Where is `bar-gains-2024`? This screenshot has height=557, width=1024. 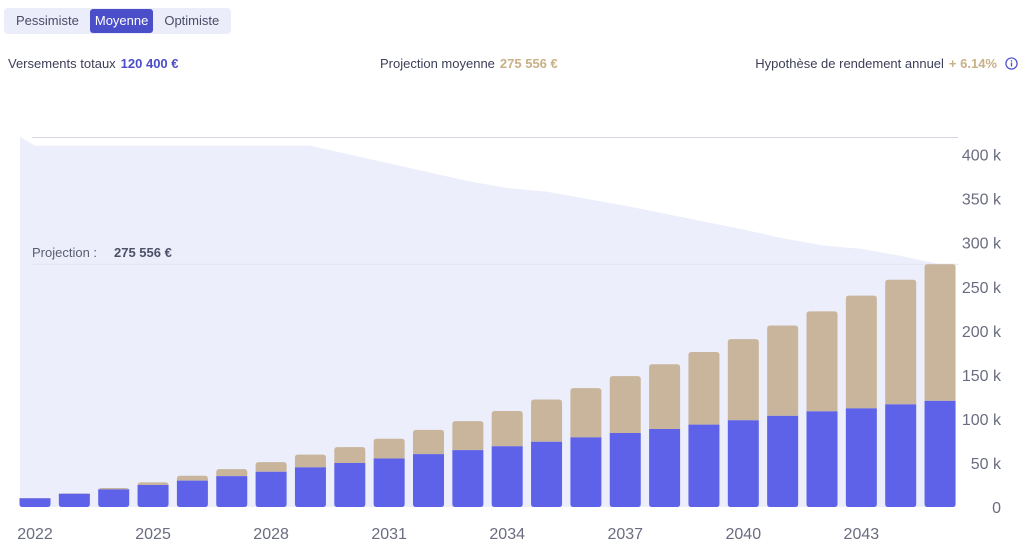
bar-gains-2024 is located at coordinates (114, 490).